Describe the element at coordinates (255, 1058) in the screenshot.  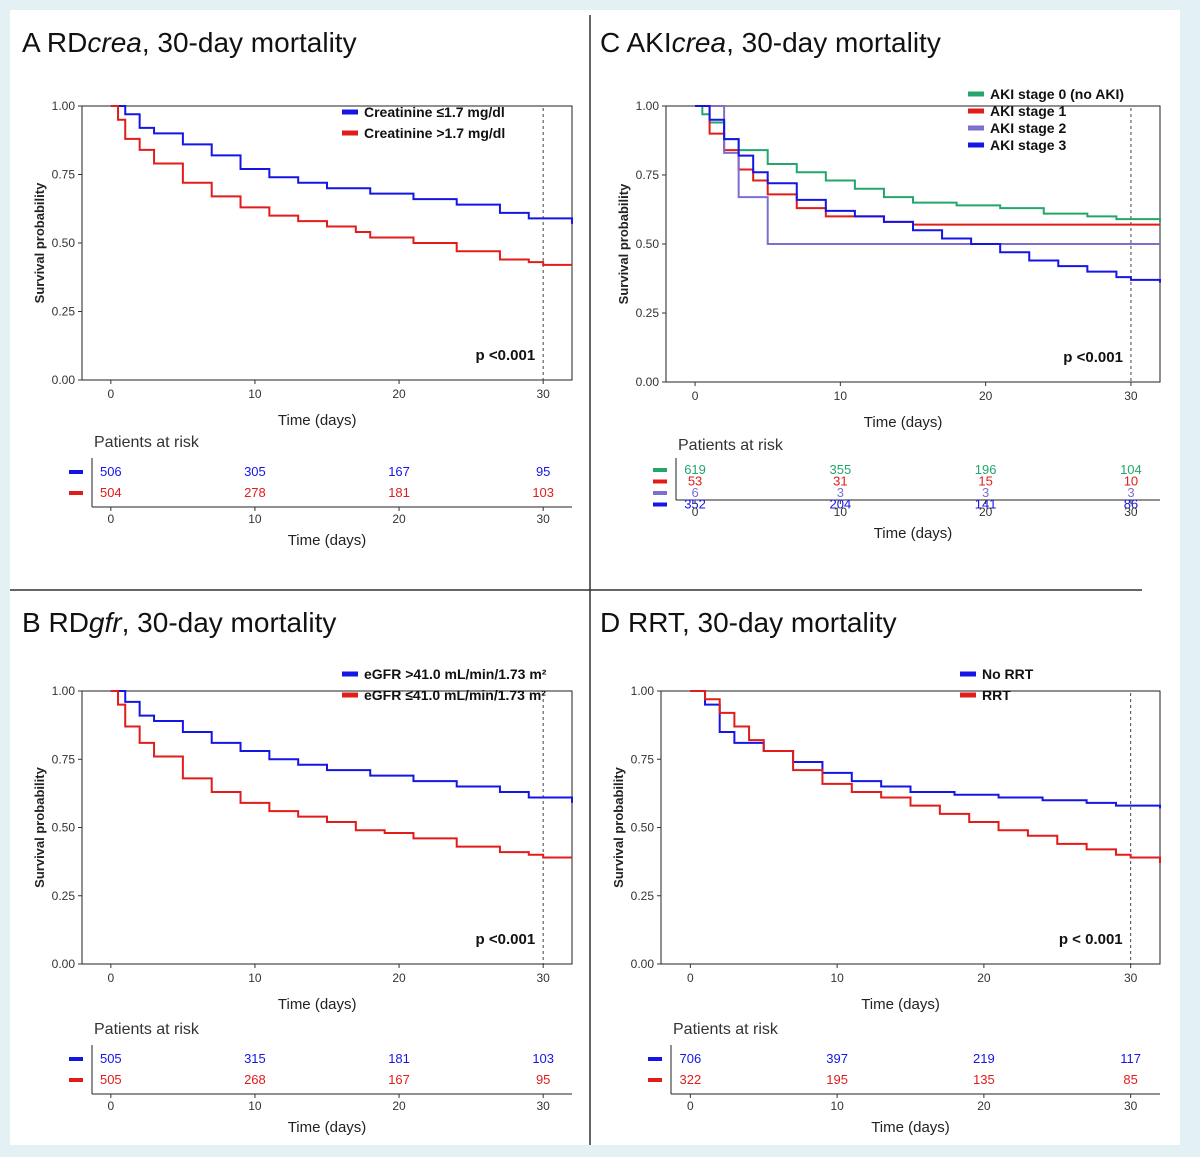
I see `risk-count: 315` at that location.